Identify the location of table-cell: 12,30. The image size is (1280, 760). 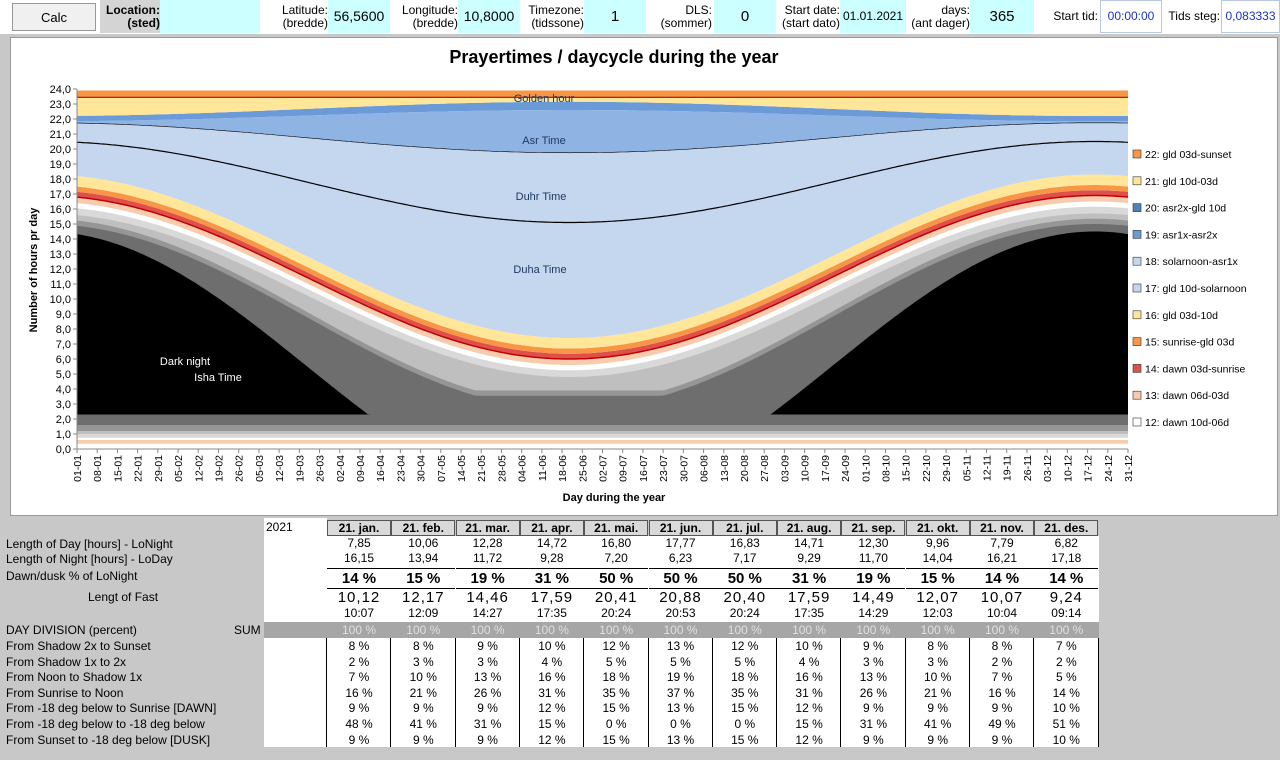
(873, 543).